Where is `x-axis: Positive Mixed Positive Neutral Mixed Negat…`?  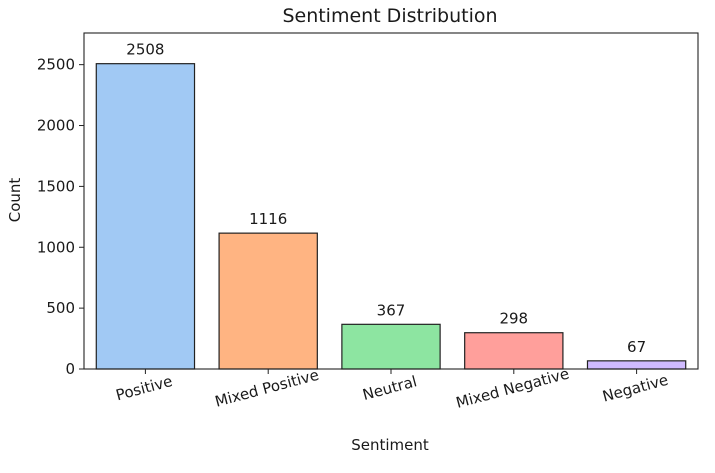 x-axis: Positive Mixed Positive Neutral Mixed Negat… is located at coordinates (392, 388).